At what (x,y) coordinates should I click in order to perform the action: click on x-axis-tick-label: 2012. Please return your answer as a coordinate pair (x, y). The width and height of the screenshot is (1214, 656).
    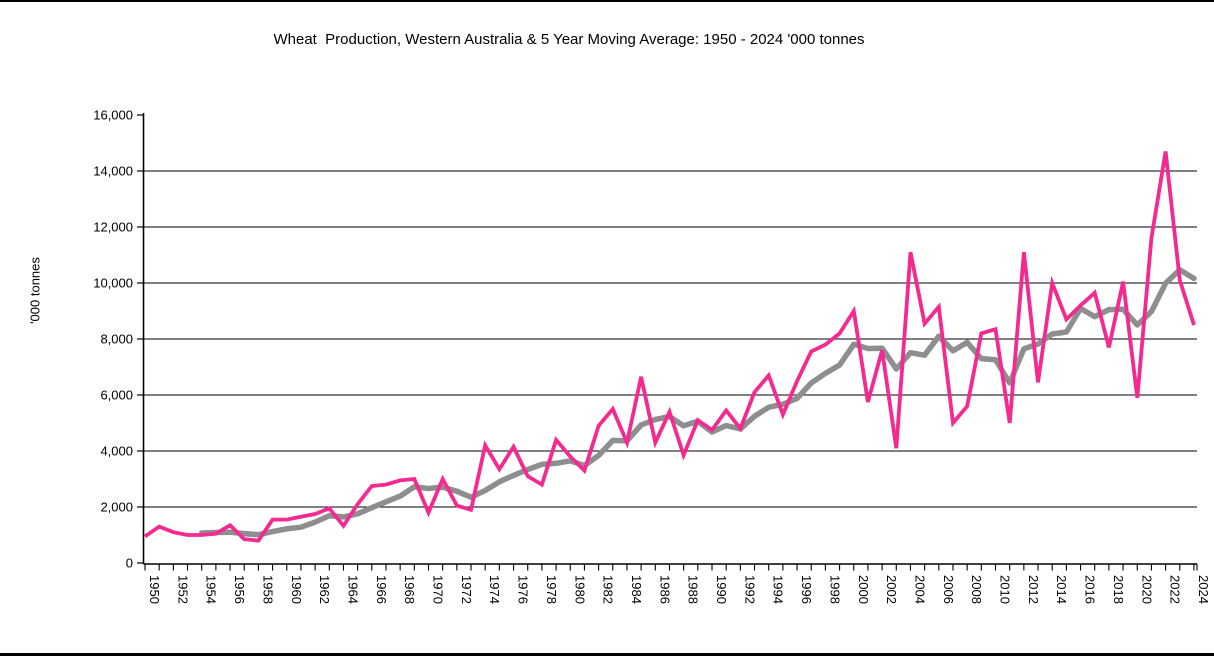
    Looking at the image, I should click on (1033, 589).